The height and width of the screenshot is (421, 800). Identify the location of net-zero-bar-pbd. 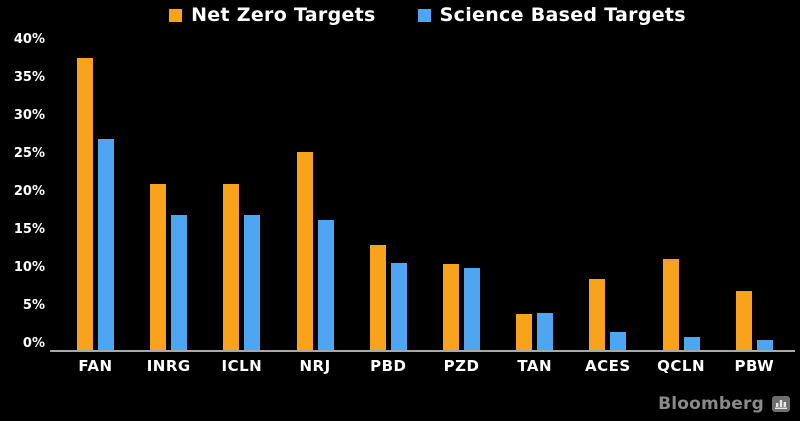
(377, 297).